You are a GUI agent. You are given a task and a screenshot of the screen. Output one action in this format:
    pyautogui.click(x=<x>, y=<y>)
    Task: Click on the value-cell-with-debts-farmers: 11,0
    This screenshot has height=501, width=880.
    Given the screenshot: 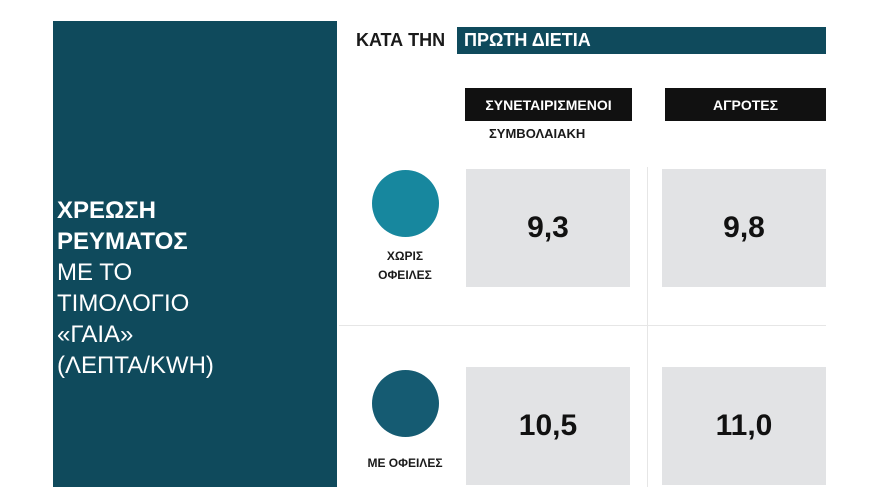 What is the action you would take?
    pyautogui.click(x=744, y=426)
    